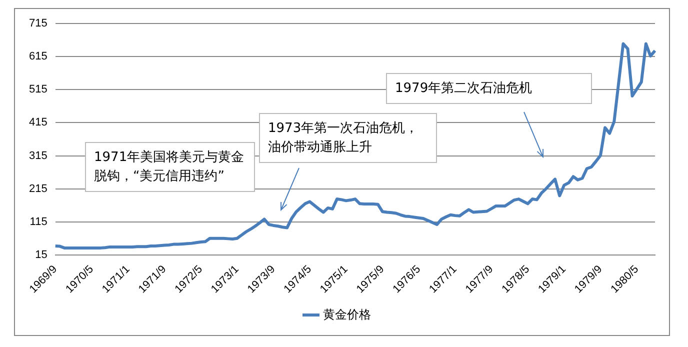 The width and height of the screenshot is (688, 347). What do you see at coordinates (38, 156) in the screenshot?
I see `y-tick-label: 315` at bounding box center [38, 156].